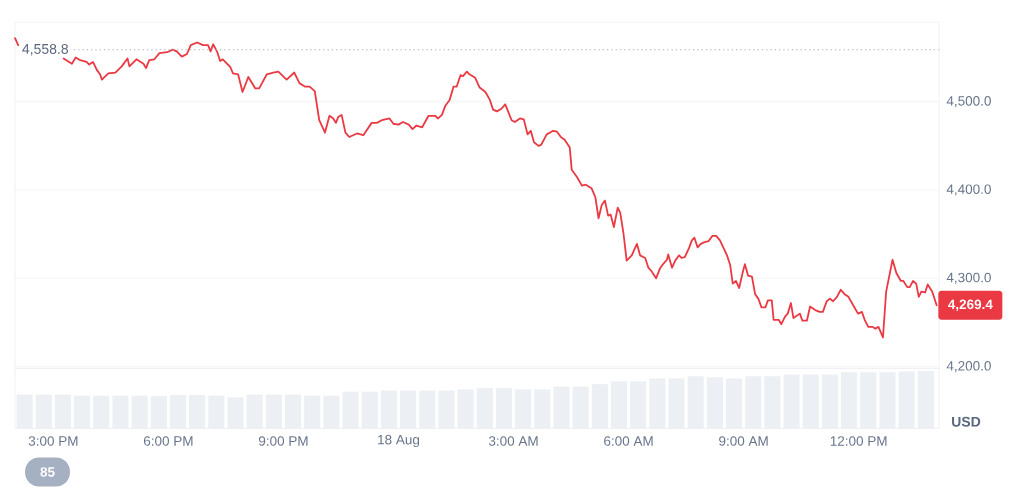  What do you see at coordinates (513, 441) in the screenshot?
I see `x-tick-label: 3:00 AM` at bounding box center [513, 441].